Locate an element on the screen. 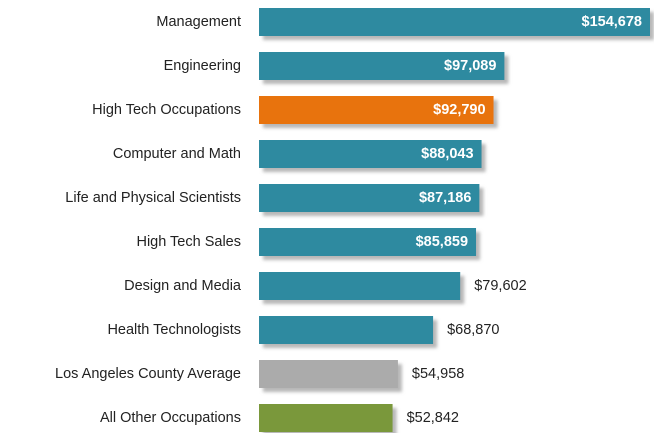 Image resolution: width=654 pixels, height=433 pixels. value-label: $79,602 is located at coordinates (500, 286).